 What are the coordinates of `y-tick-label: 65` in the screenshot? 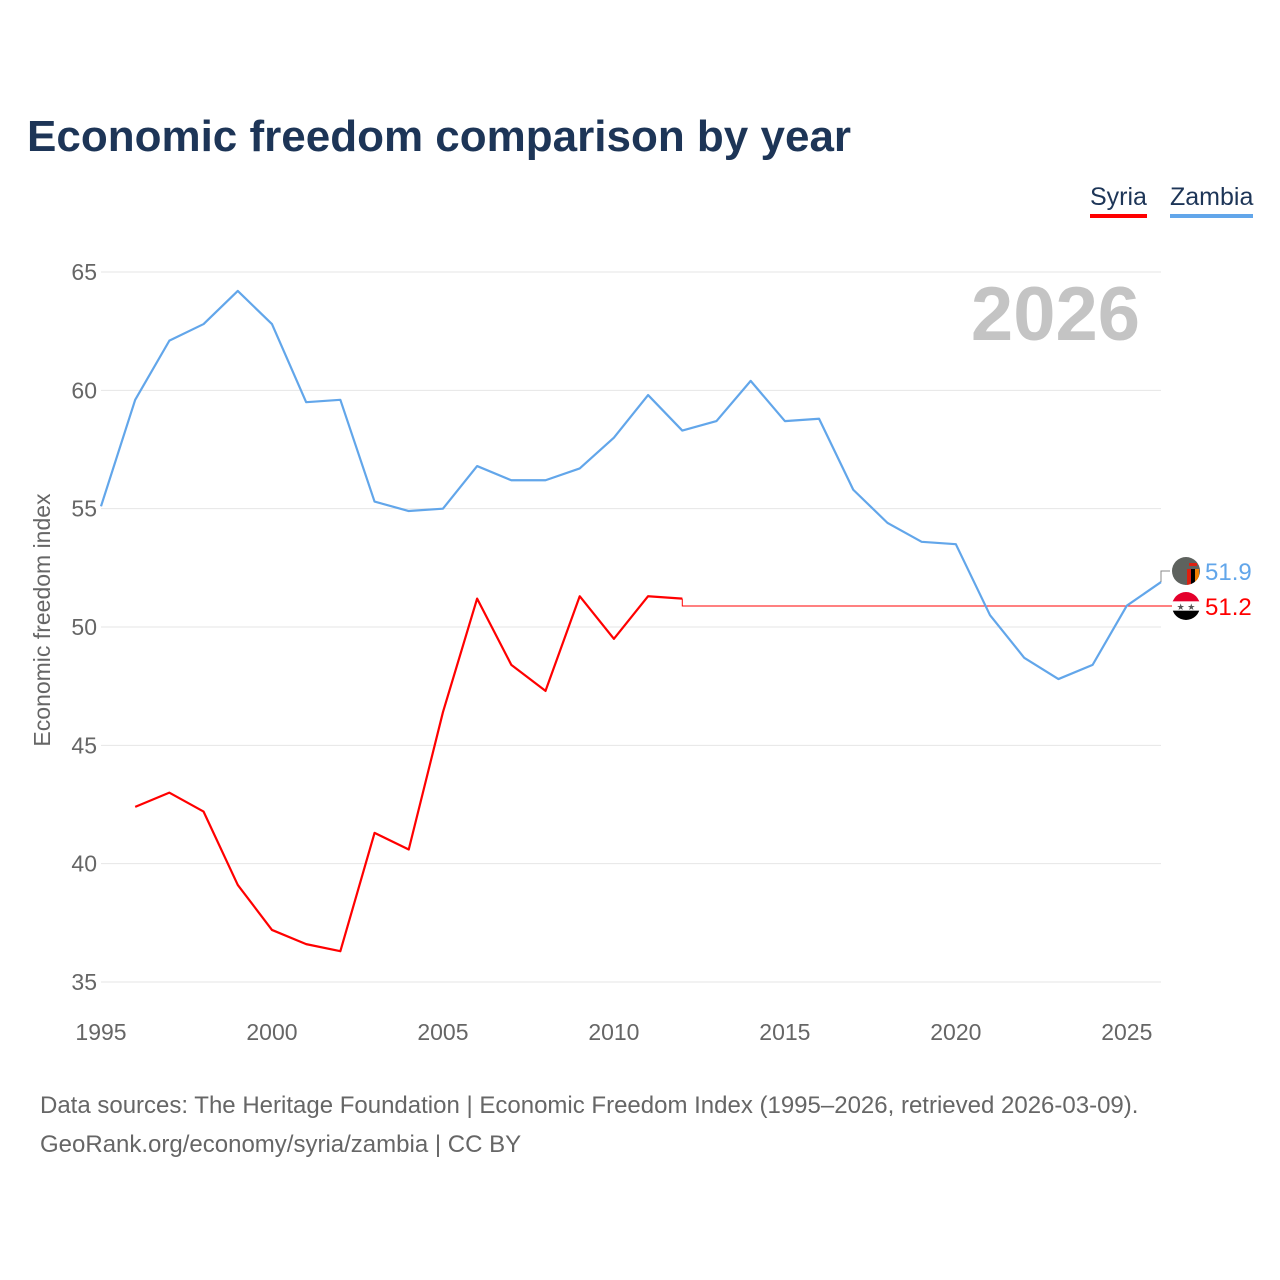 It's located at (84, 272).